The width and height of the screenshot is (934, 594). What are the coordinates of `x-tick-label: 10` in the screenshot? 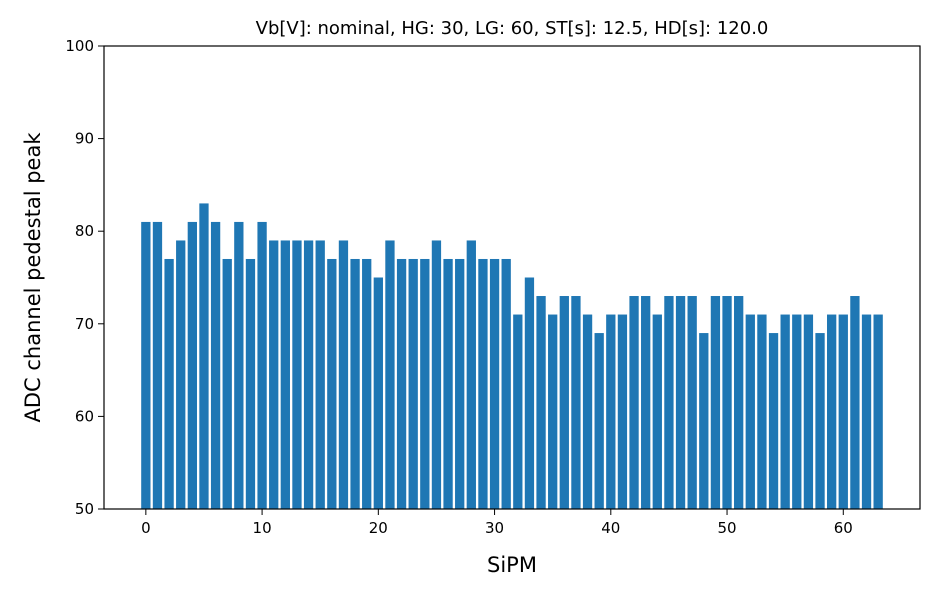 It's located at (262, 528).